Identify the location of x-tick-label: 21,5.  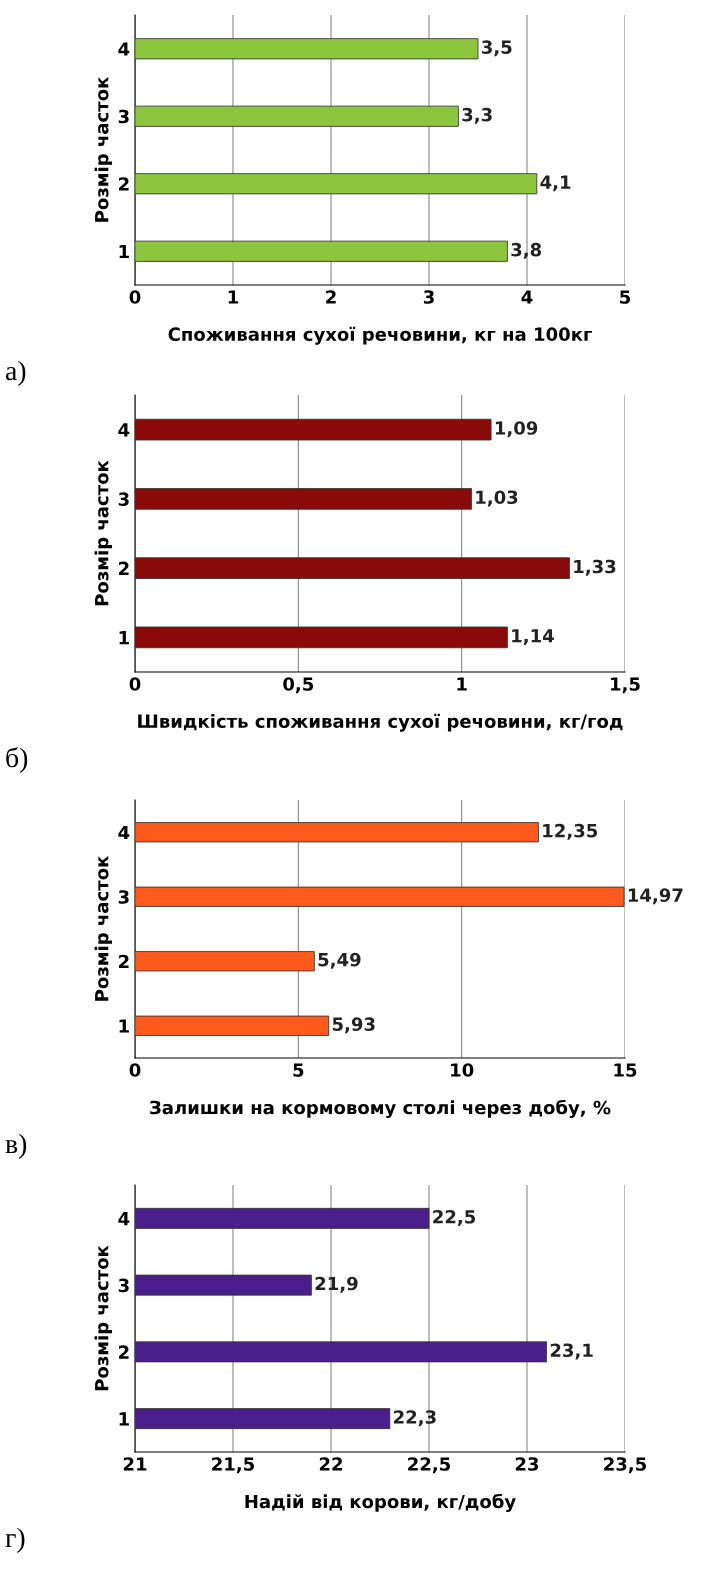
(233, 1465).